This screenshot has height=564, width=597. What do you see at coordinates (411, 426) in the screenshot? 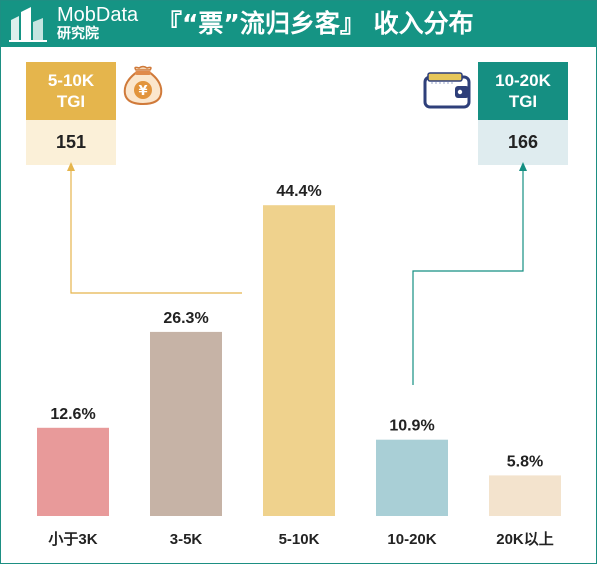
I see `bar-value-label: 10.9%` at bounding box center [411, 426].